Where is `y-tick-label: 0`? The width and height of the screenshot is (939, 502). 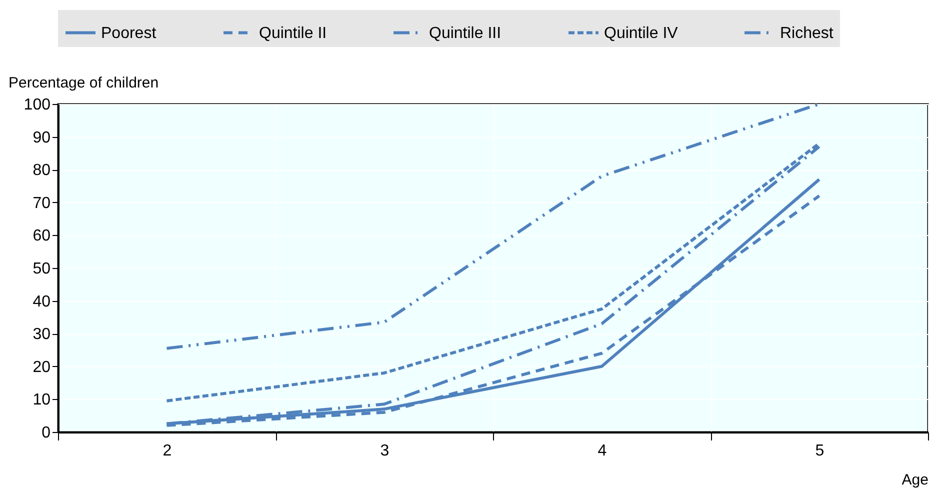 y-tick-label: 0 is located at coordinates (46, 433).